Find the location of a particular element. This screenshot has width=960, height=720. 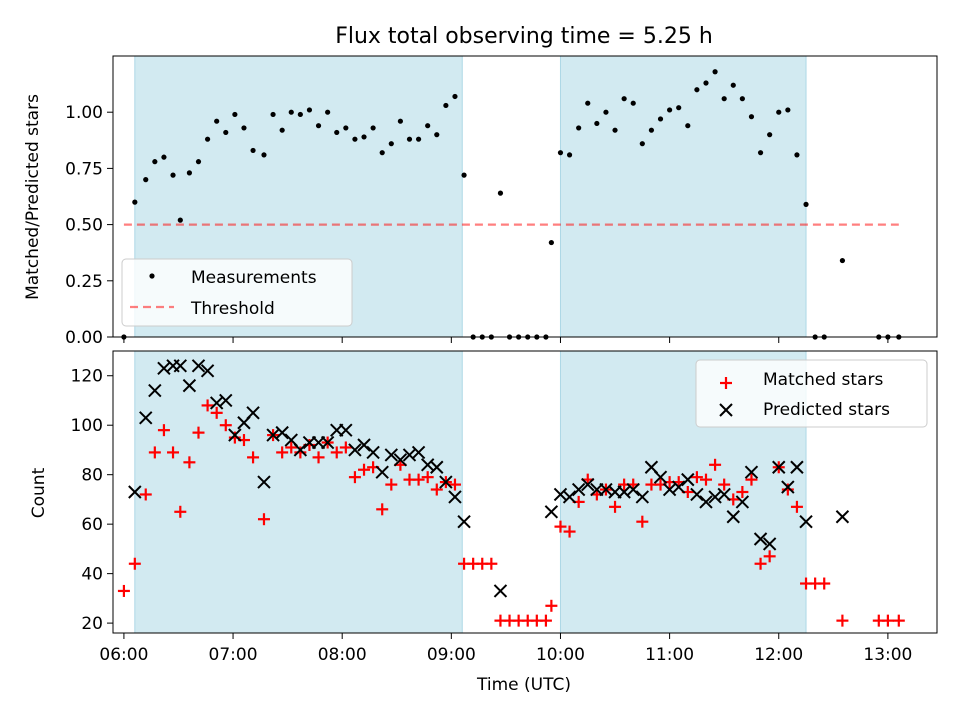

top-legend-box is located at coordinates (237, 292).